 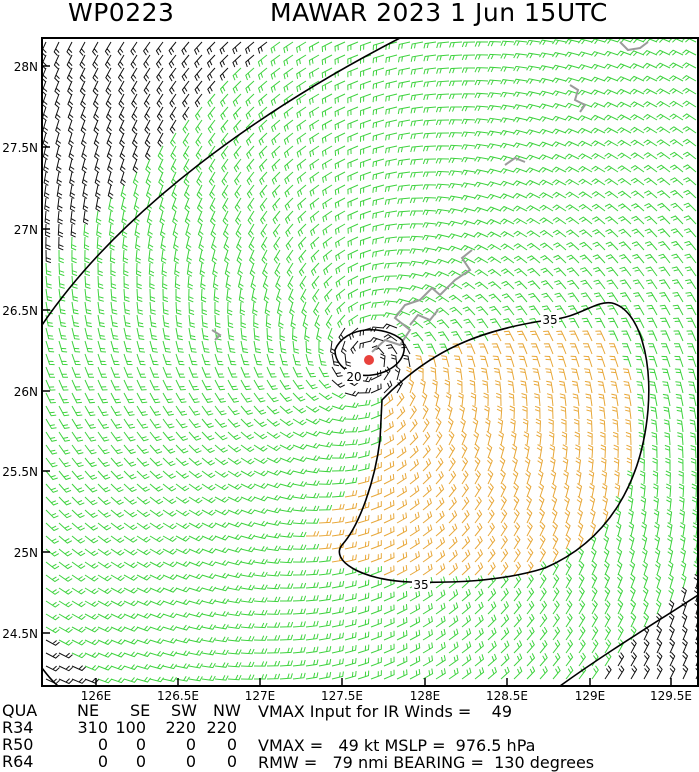 What do you see at coordinates (26, 392) in the screenshot?
I see `lat-label: 26N` at bounding box center [26, 392].